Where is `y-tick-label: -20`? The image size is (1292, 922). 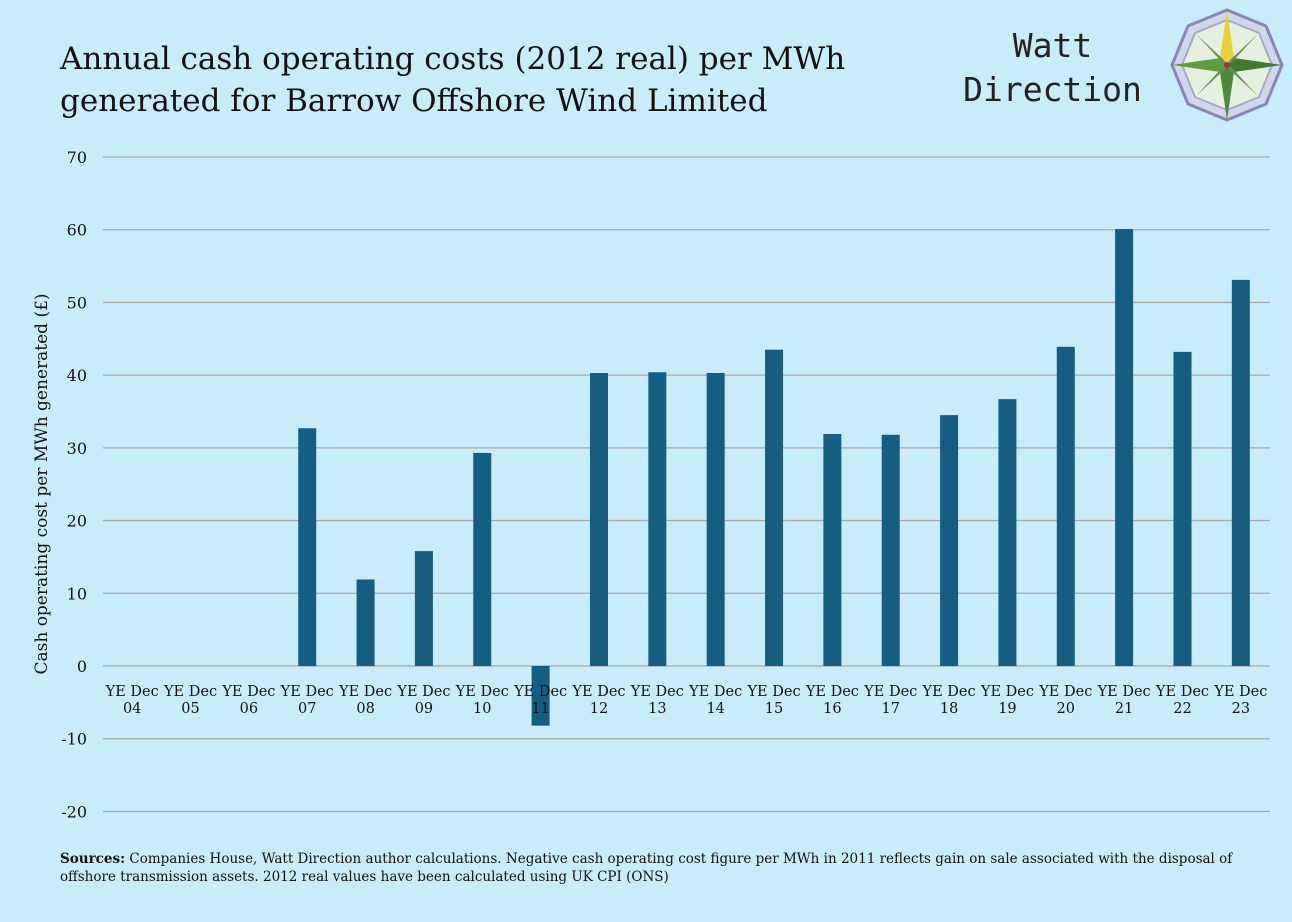
y-tick-label: -20 is located at coordinates (74, 811).